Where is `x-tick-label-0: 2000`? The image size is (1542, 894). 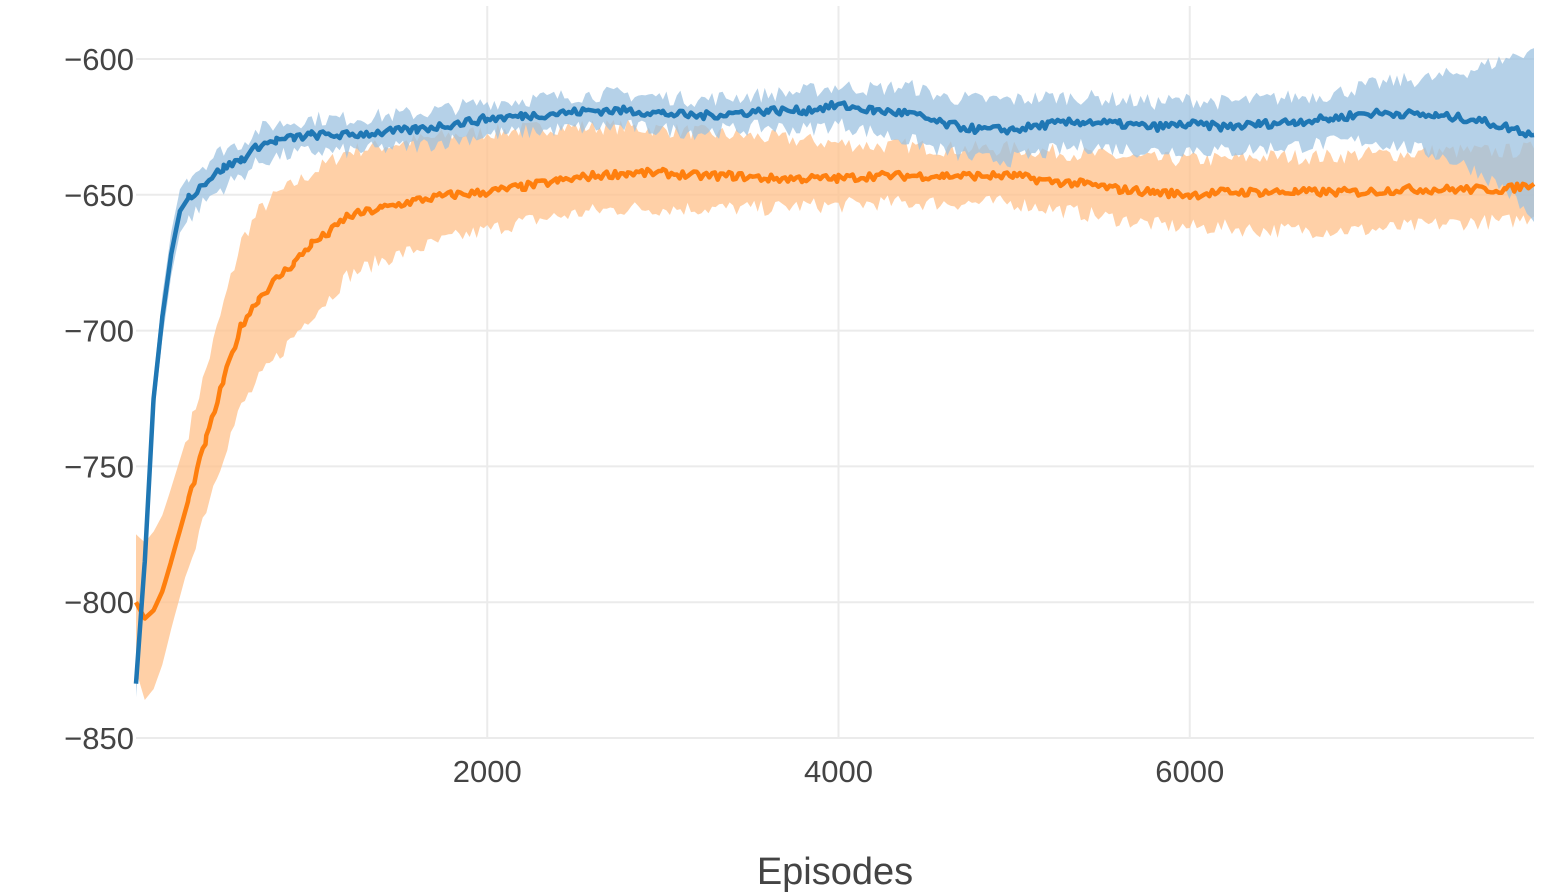
x-tick-label-0: 2000 is located at coordinates (487, 771).